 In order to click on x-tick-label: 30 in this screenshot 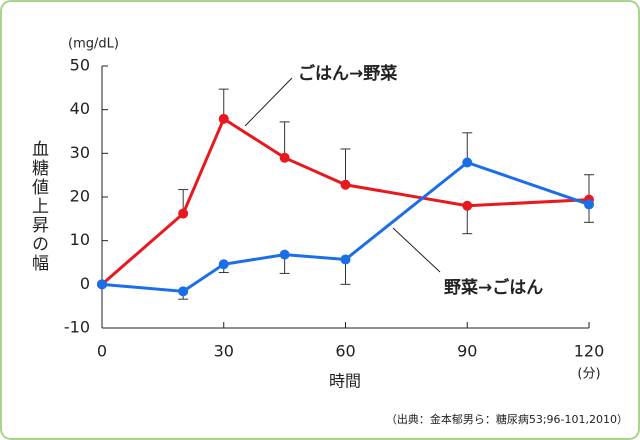, I will do `click(224, 351)`.